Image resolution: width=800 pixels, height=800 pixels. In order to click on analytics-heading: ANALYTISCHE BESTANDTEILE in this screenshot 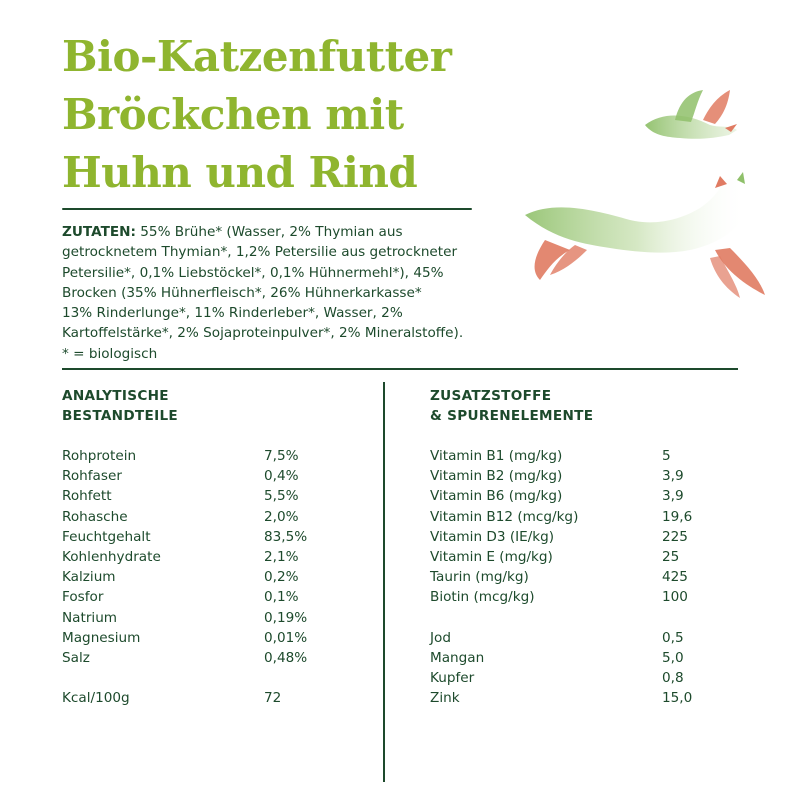, I will do `click(120, 406)`.